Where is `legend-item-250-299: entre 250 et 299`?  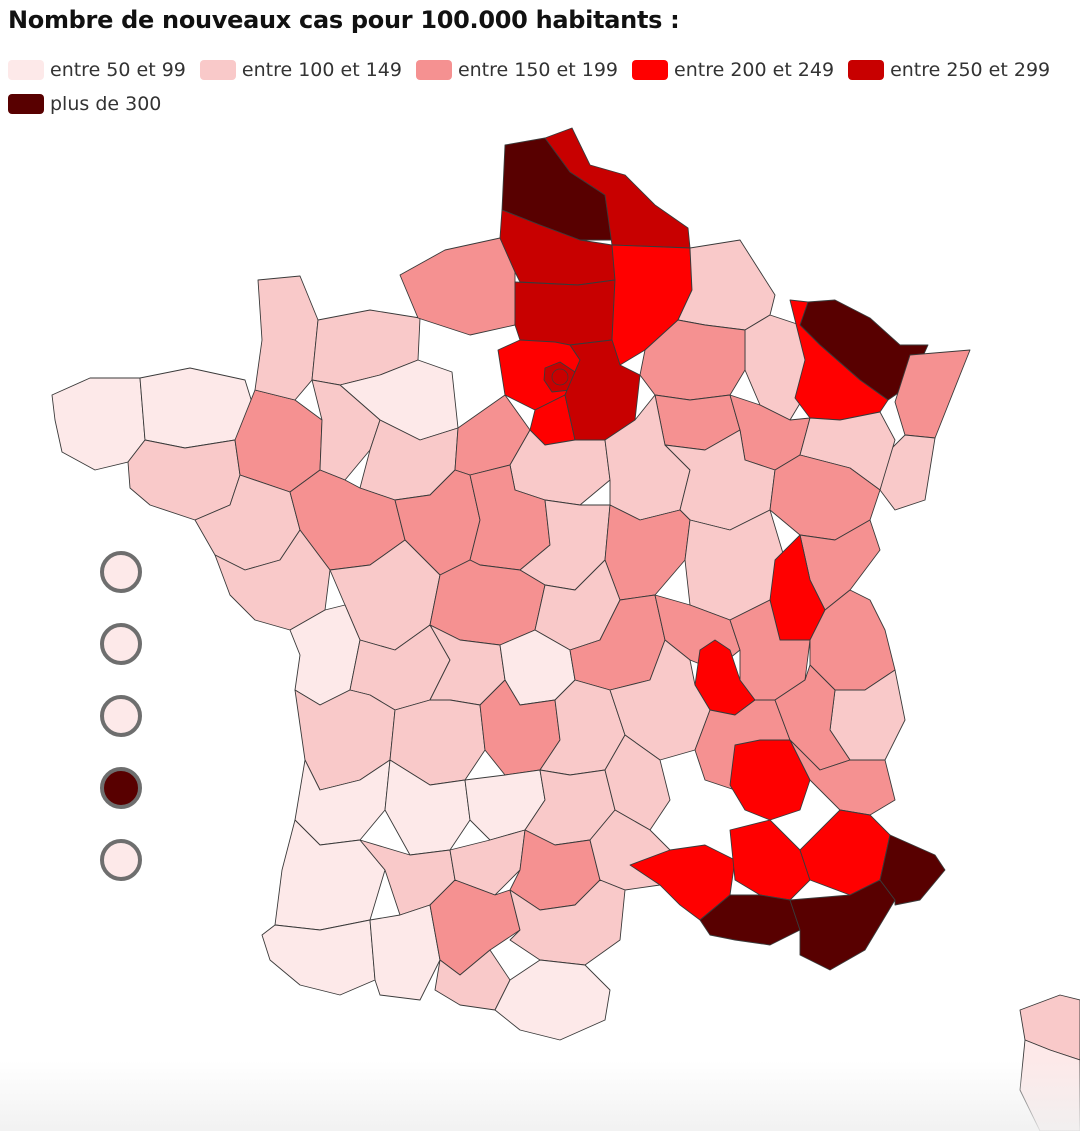 legend-item-250-299: entre 250 et 299 is located at coordinates (949, 70).